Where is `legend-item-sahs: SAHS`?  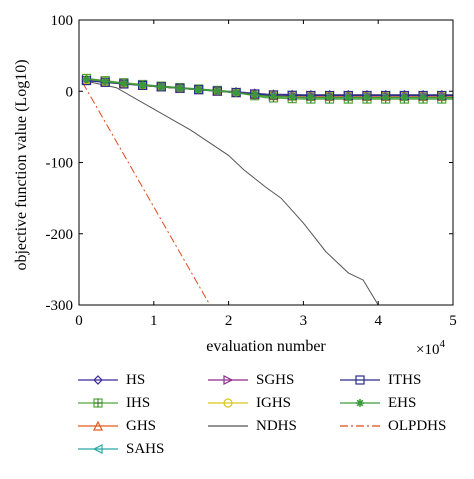
legend-item-sahs: SAHS is located at coordinates (120, 449).